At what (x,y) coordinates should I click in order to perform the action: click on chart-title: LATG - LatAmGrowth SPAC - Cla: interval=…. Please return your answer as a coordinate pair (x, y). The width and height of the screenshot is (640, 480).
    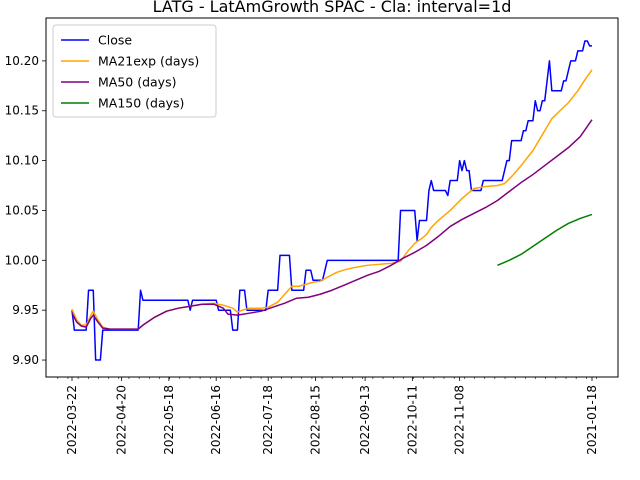
    Looking at the image, I should click on (332, 8).